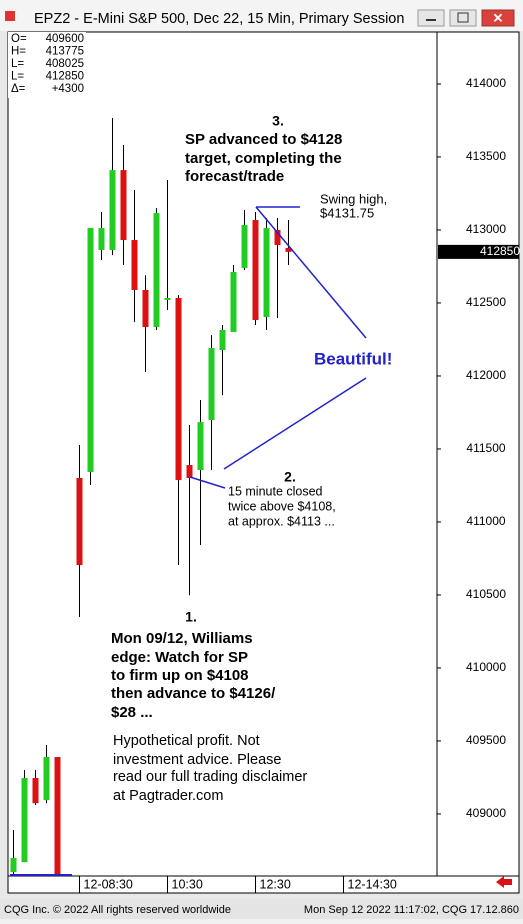  Describe the element at coordinates (10, 16) in the screenshot. I see `app-icon` at that location.